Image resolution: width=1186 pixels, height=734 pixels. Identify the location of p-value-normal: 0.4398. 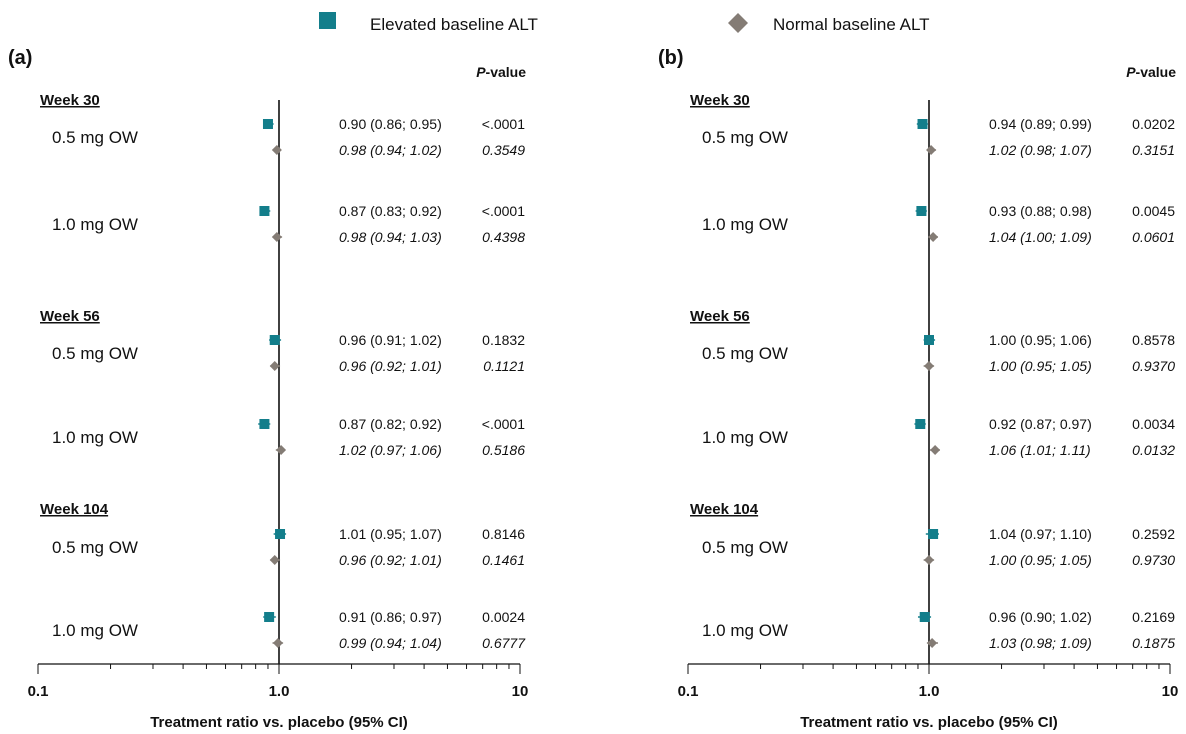
(503, 237).